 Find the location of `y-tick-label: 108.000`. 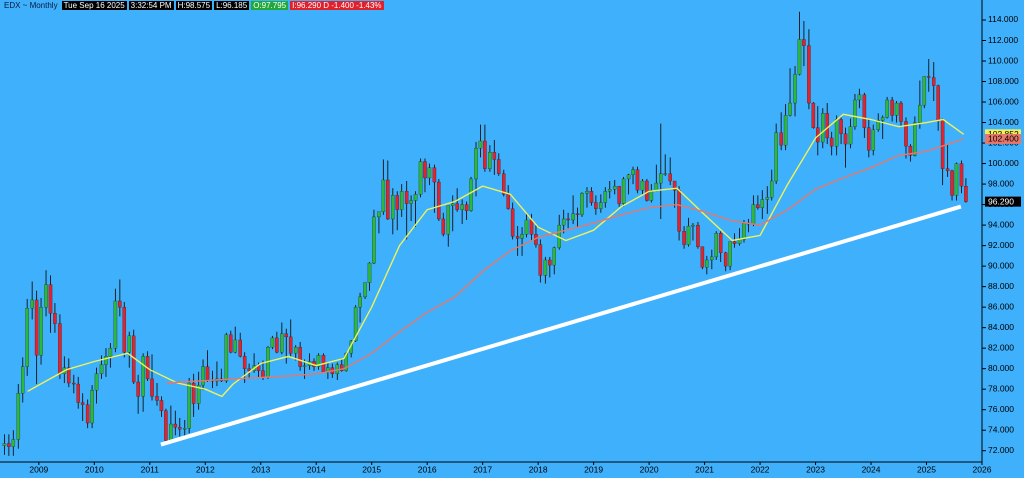

y-tick-label: 108.000 is located at coordinates (1003, 81).